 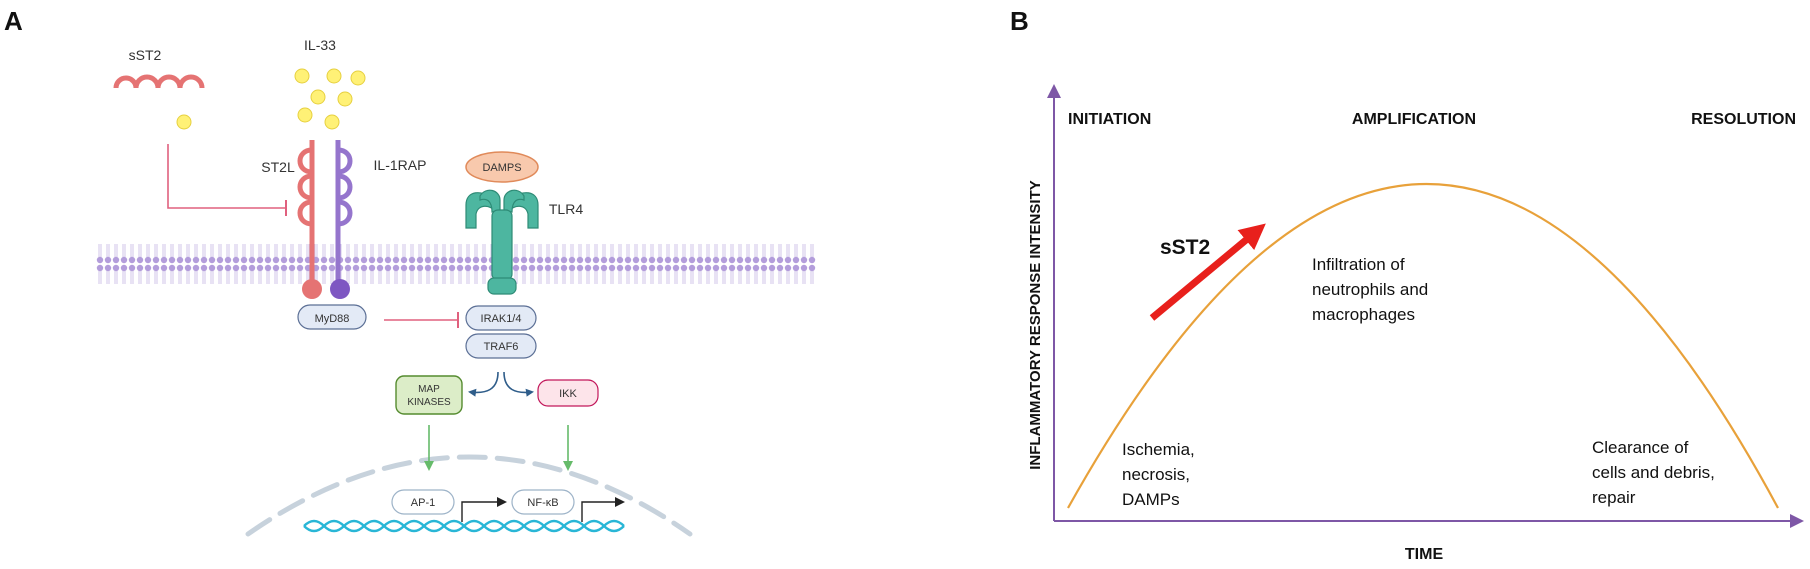 I want to click on late-note: Clearance of cells and debris, repair, so click(x=1653, y=472).